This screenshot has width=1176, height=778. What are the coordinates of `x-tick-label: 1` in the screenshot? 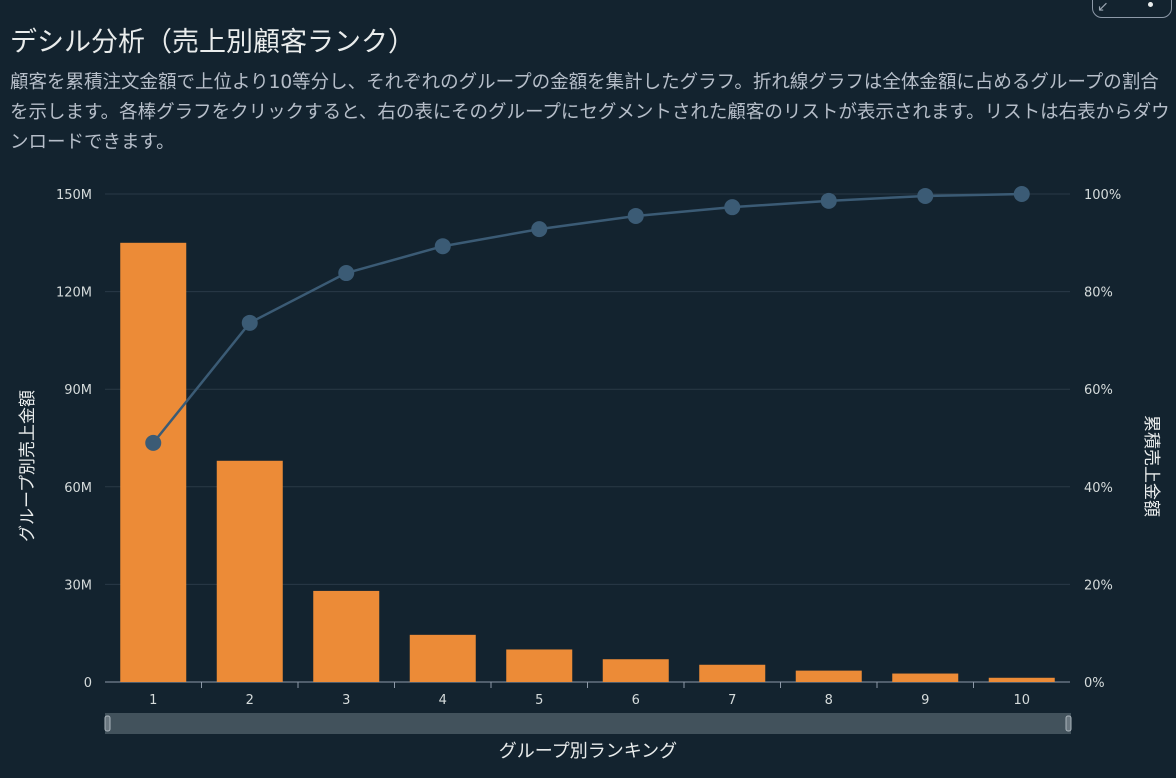 It's located at (153, 700).